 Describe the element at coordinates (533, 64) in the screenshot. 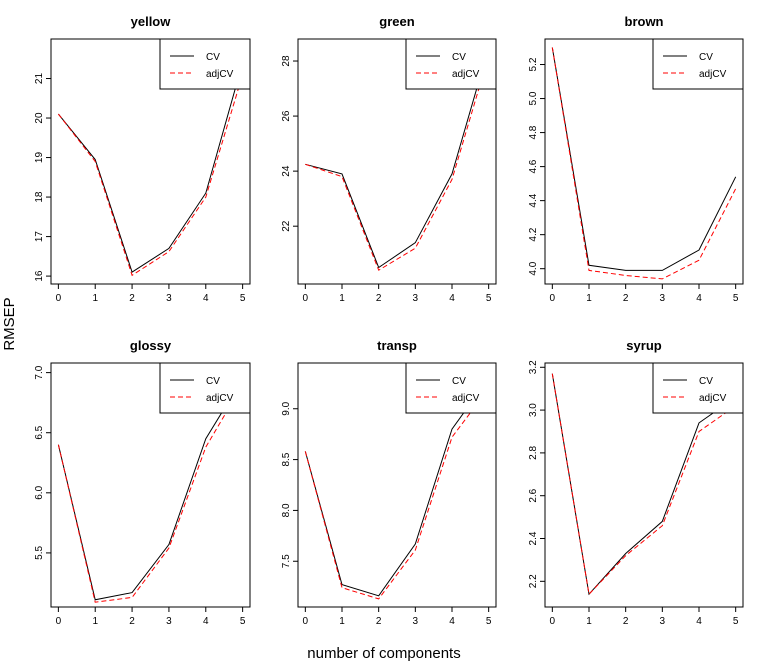

I see `y-tick-label: 5.2` at that location.